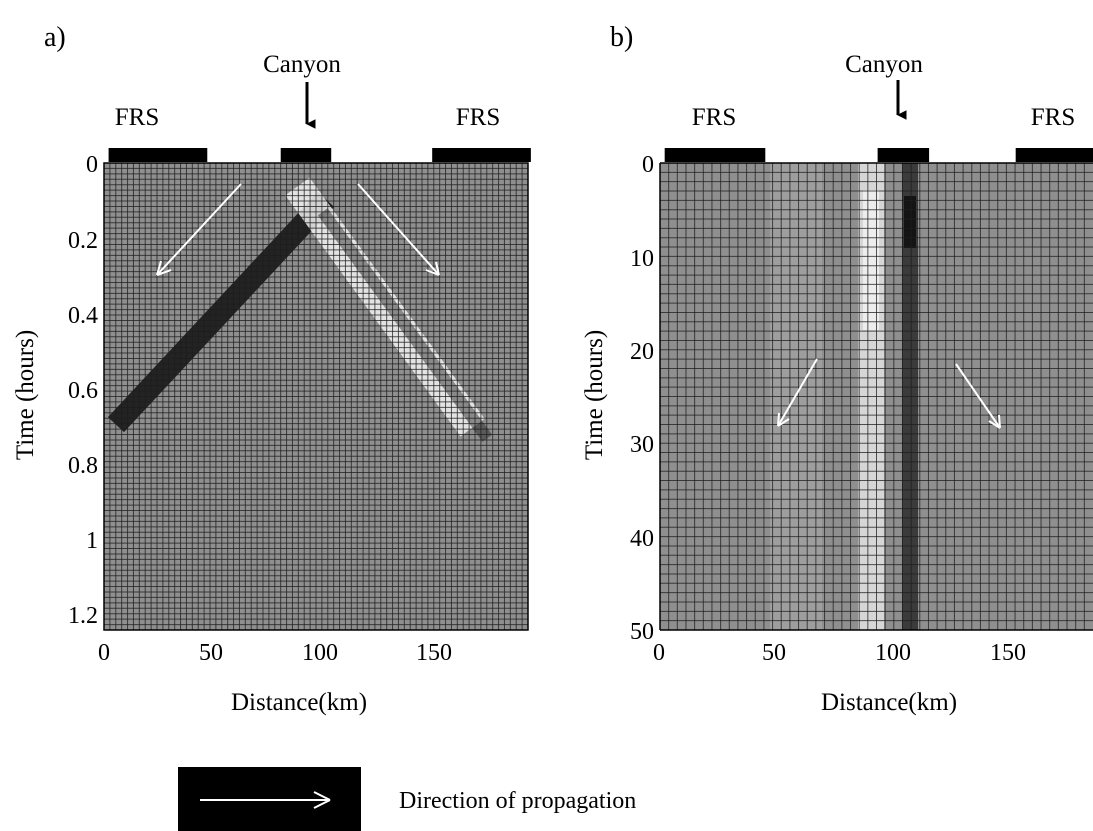  Describe the element at coordinates (642, 539) in the screenshot. I see `panel-b-y-tick-40: 40` at that location.